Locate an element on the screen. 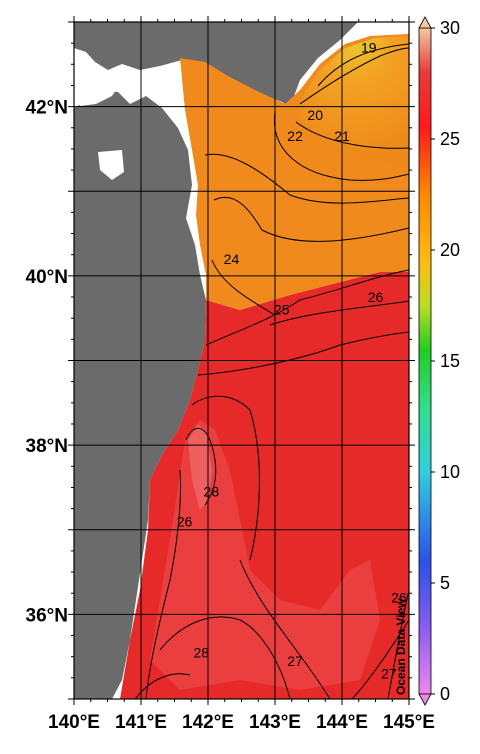 Image resolution: width=480 pixels, height=754 pixels. longitude-labels: 140°E 141°E 142°E 143°E 144°E 145°E is located at coordinates (241, 722).